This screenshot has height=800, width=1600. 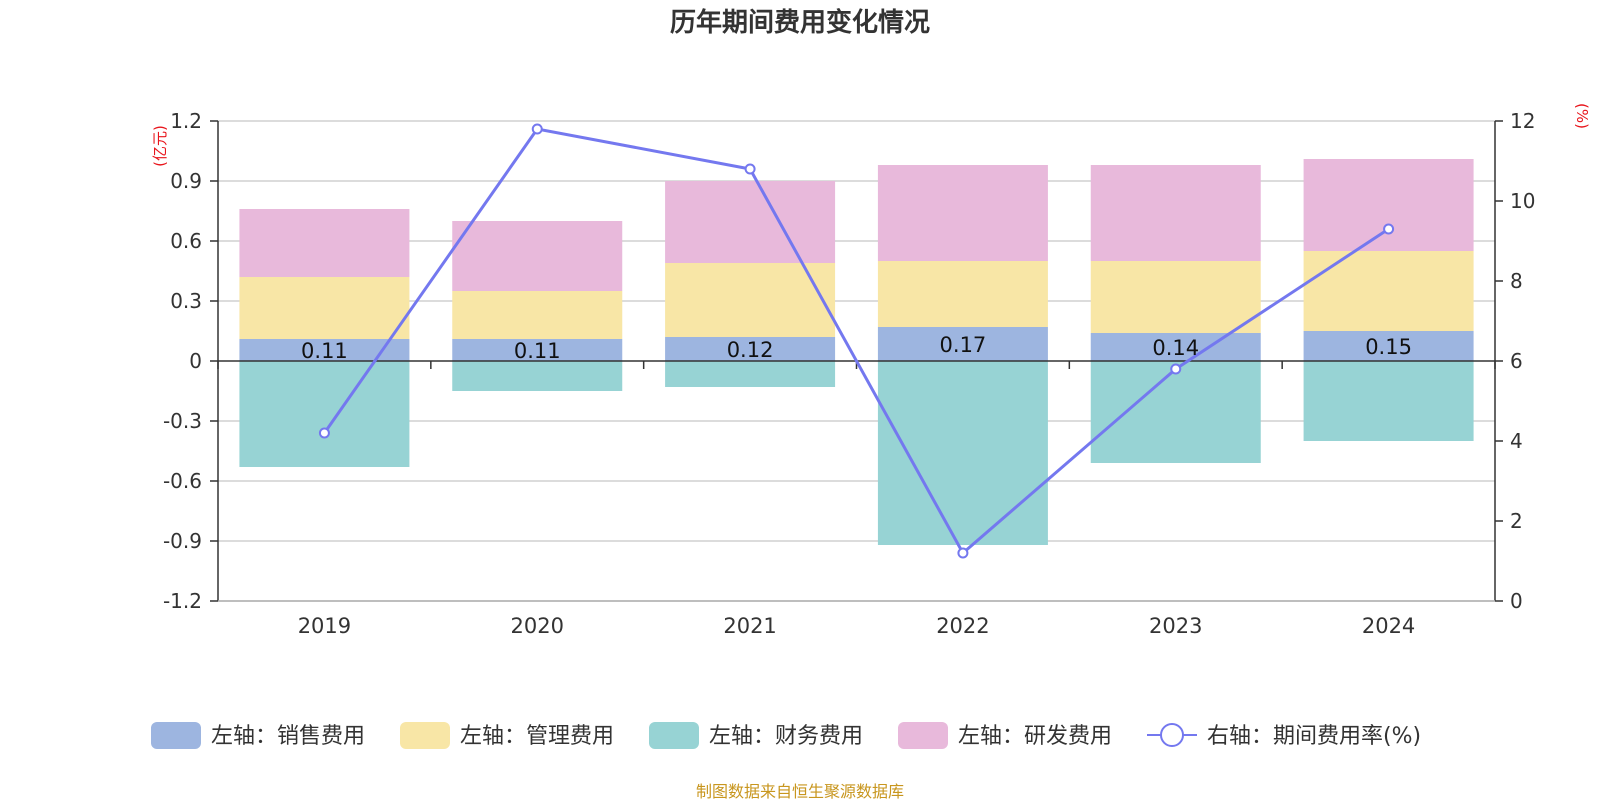 What do you see at coordinates (1176, 369) in the screenshot?
I see `rate-point-2023` at bounding box center [1176, 369].